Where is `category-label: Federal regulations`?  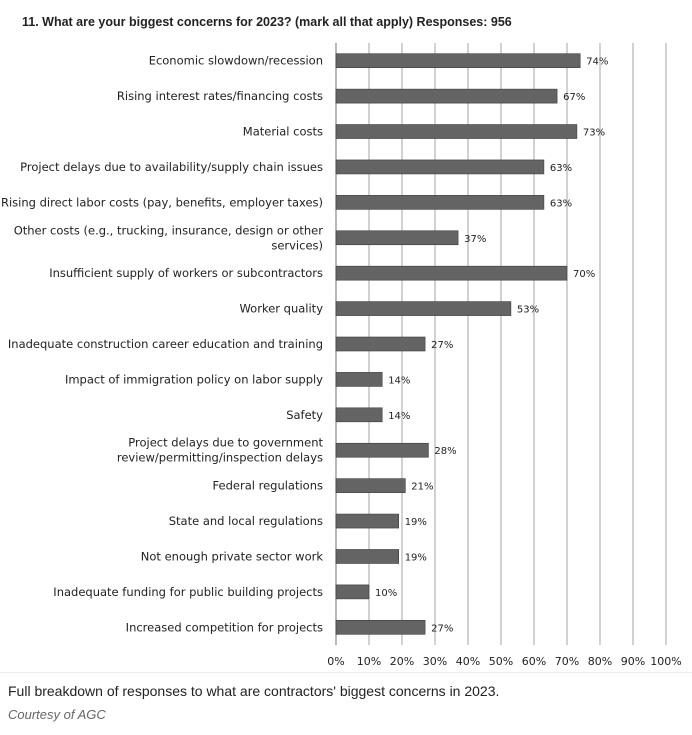
category-label: Federal regulations is located at coordinates (268, 486).